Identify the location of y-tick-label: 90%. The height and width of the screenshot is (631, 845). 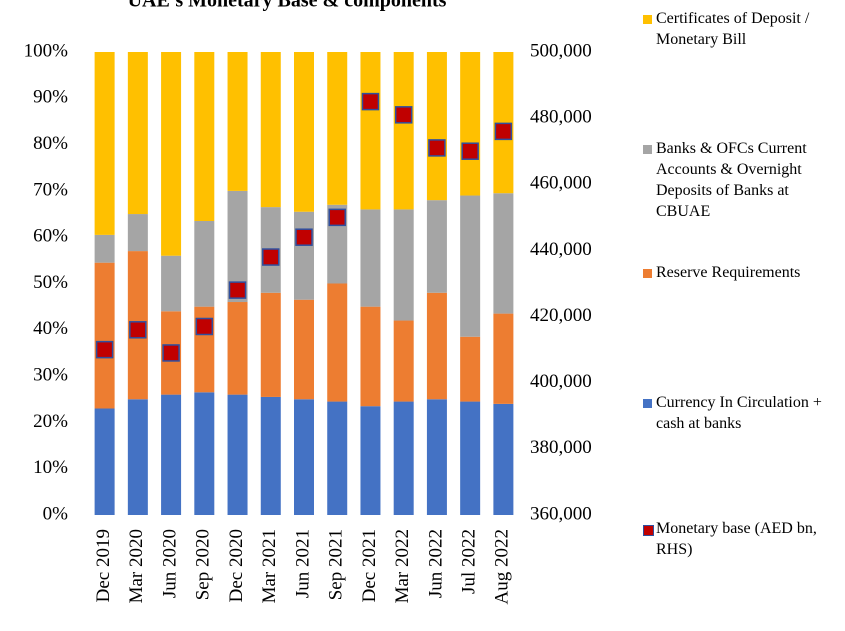
(50, 97).